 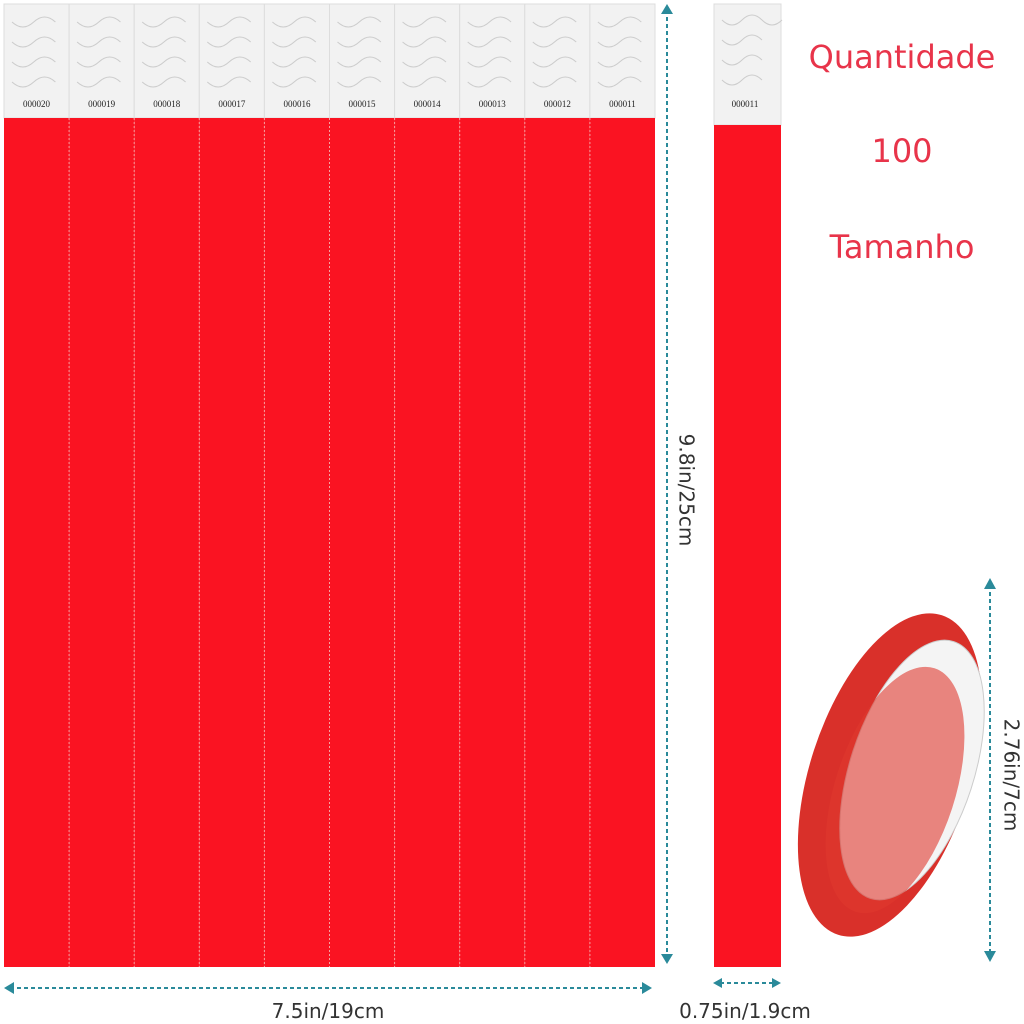 I want to click on quantity-label: Quantidade, so click(x=902, y=57).